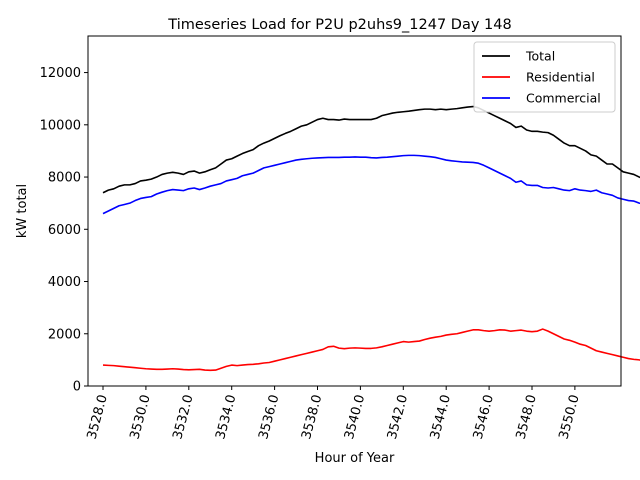 This screenshot has height=480, width=640. I want to click on y-axis-ticks: 0 2000 4000 6000 8000 10000 12000, so click(64, 230).